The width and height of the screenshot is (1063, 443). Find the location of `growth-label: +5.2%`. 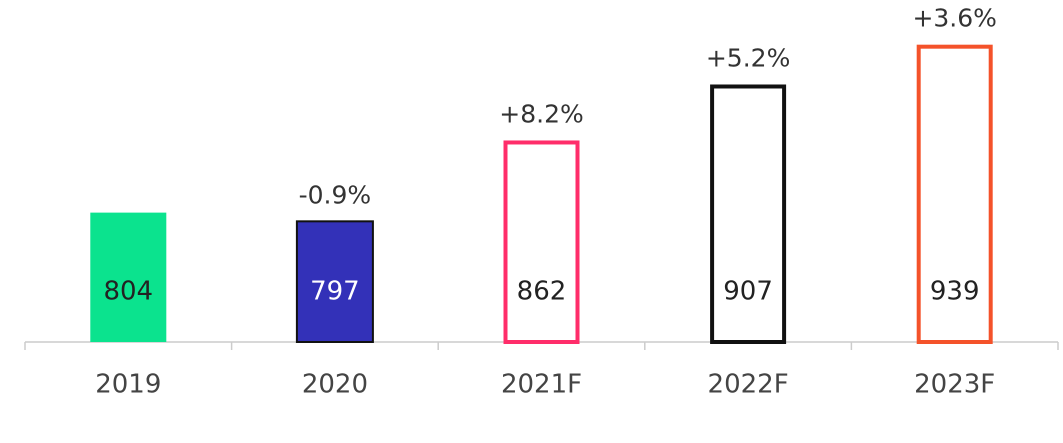

growth-label: +5.2% is located at coordinates (748, 57).